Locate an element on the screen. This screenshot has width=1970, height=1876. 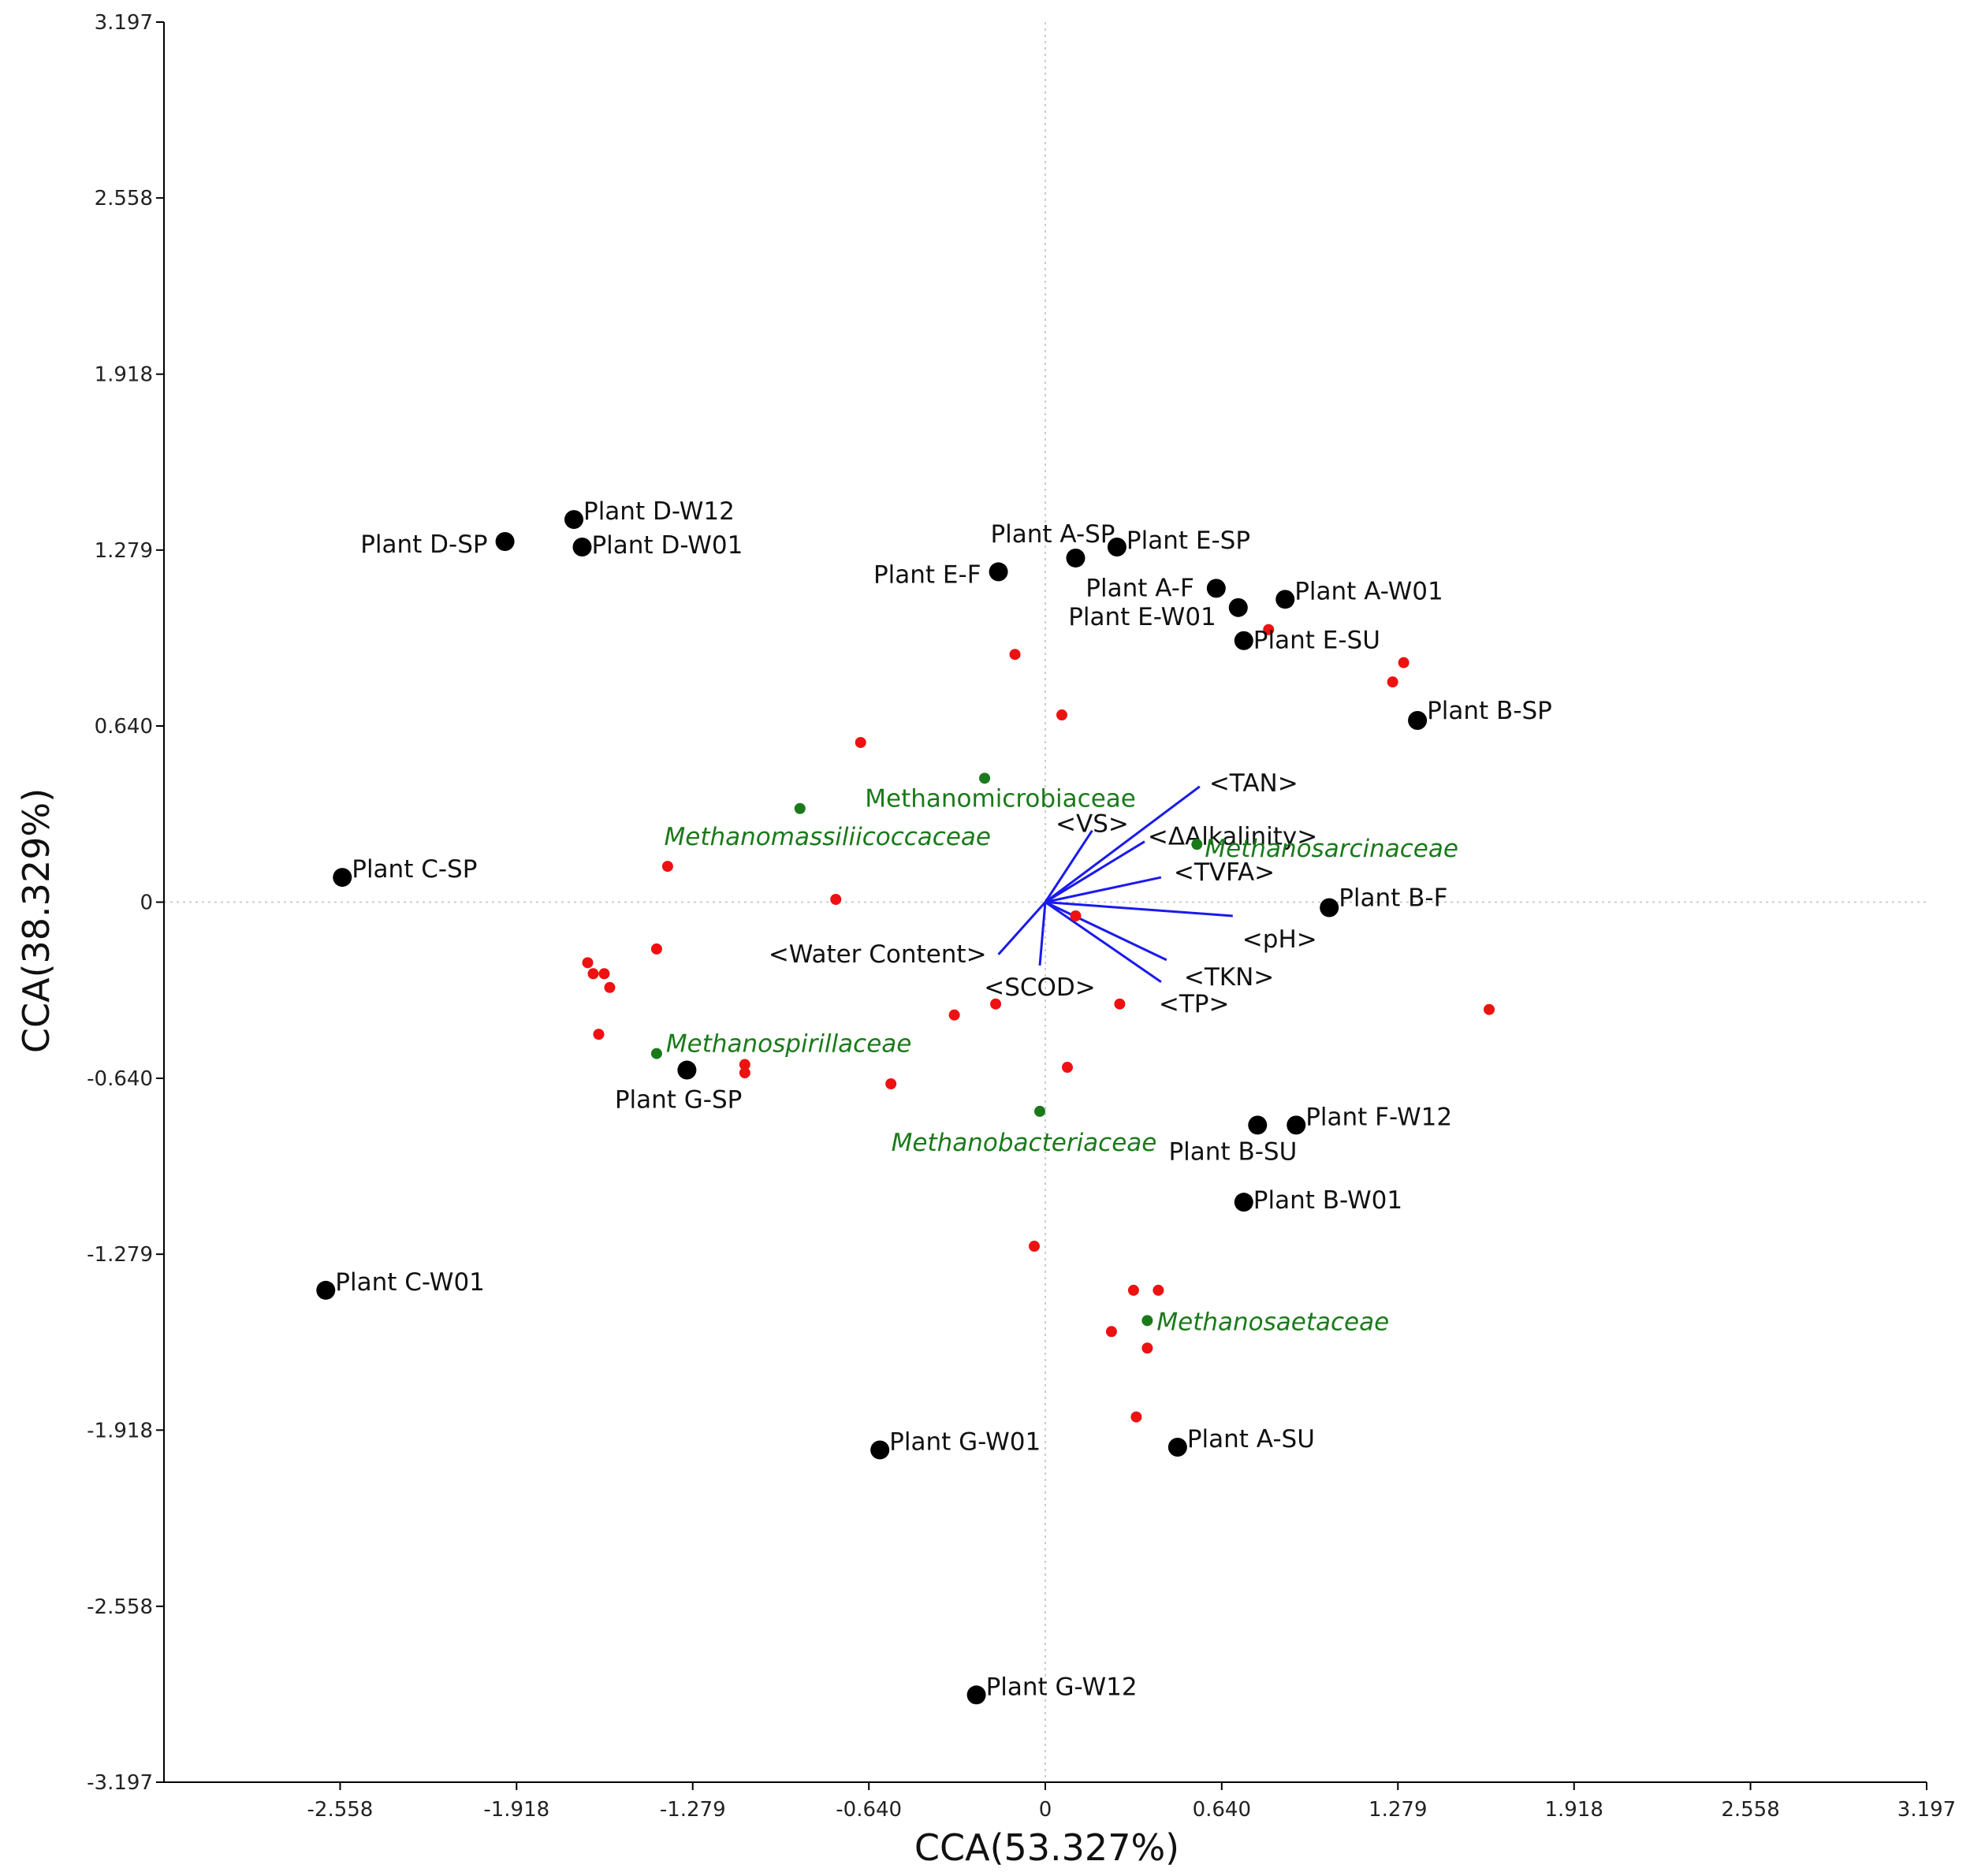
x-tick-label: 2.558 is located at coordinates (1750, 1810).